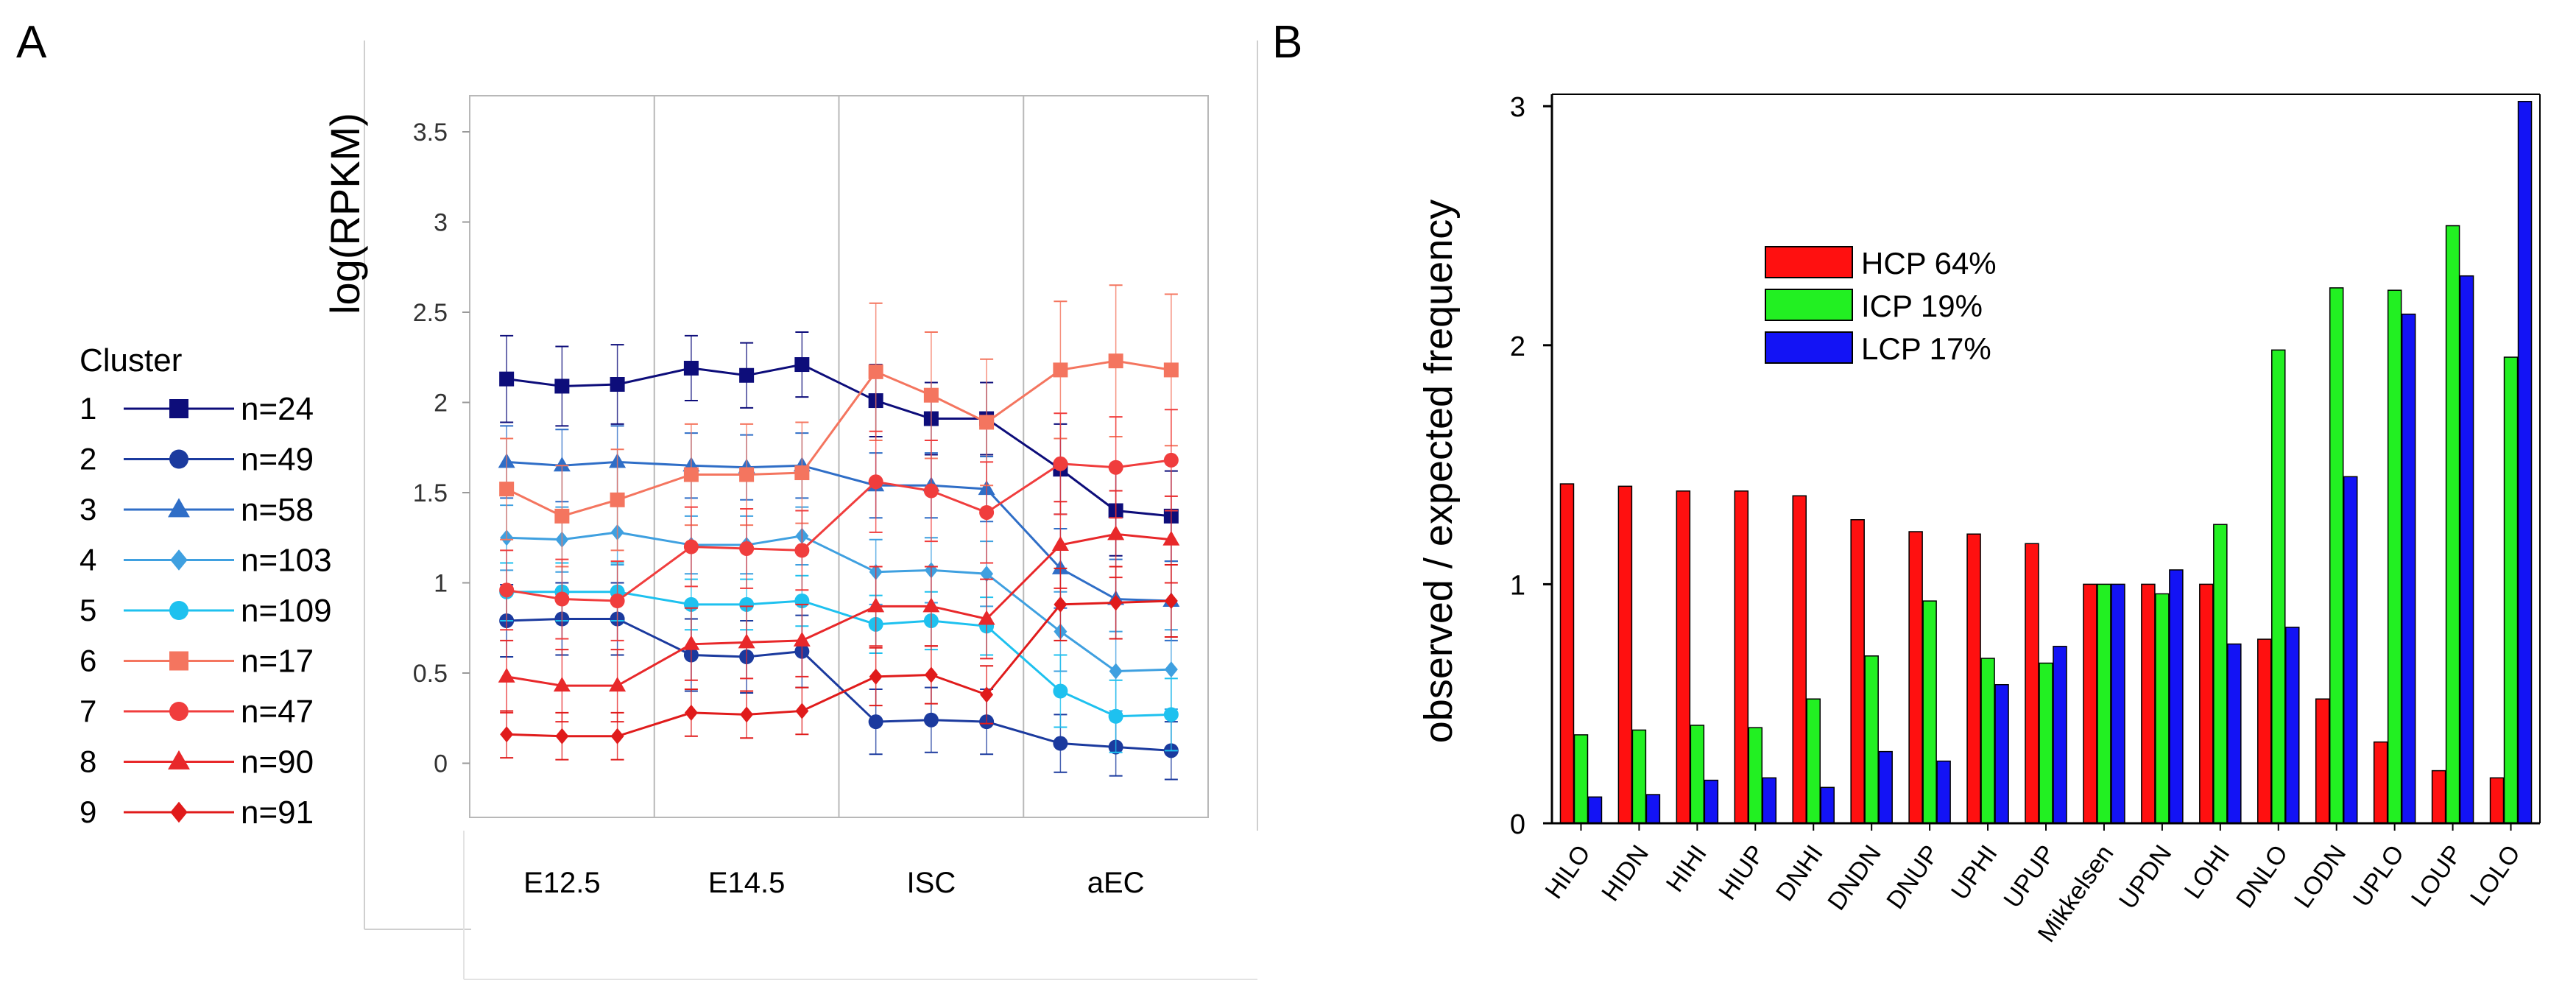  What do you see at coordinates (1769, 801) in the screenshot?
I see `bar-lcp-hiup` at bounding box center [1769, 801].